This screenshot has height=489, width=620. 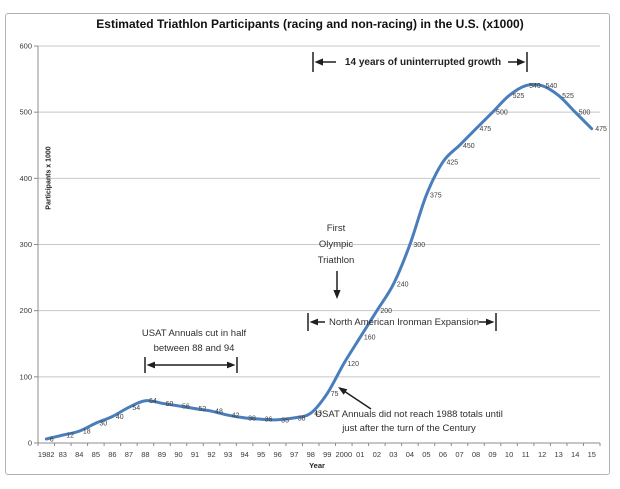 I want to click on x-tick-label: 05, so click(x=426, y=454).